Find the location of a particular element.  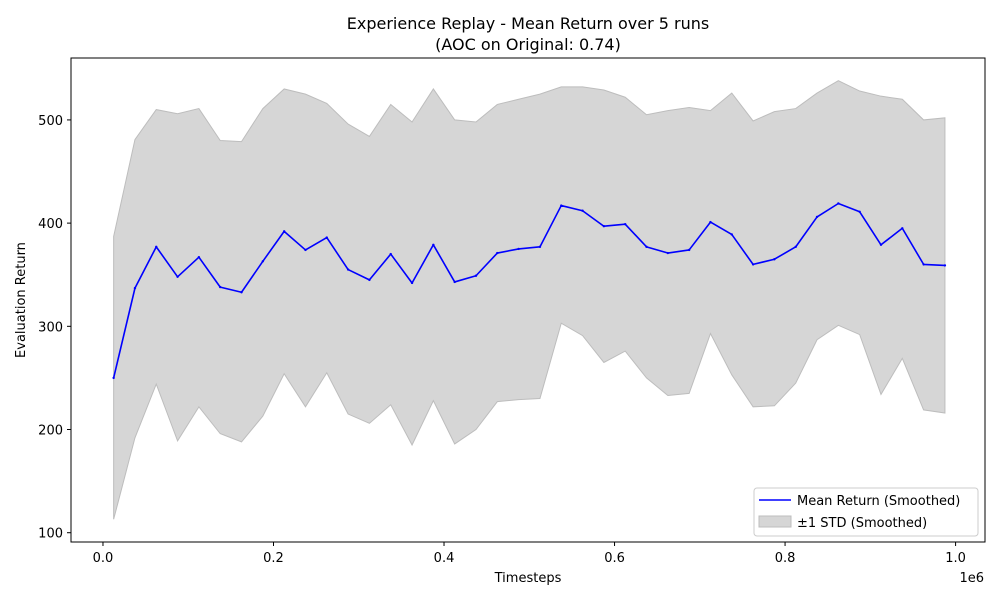

x-tick-label: 0.2 is located at coordinates (273, 558).